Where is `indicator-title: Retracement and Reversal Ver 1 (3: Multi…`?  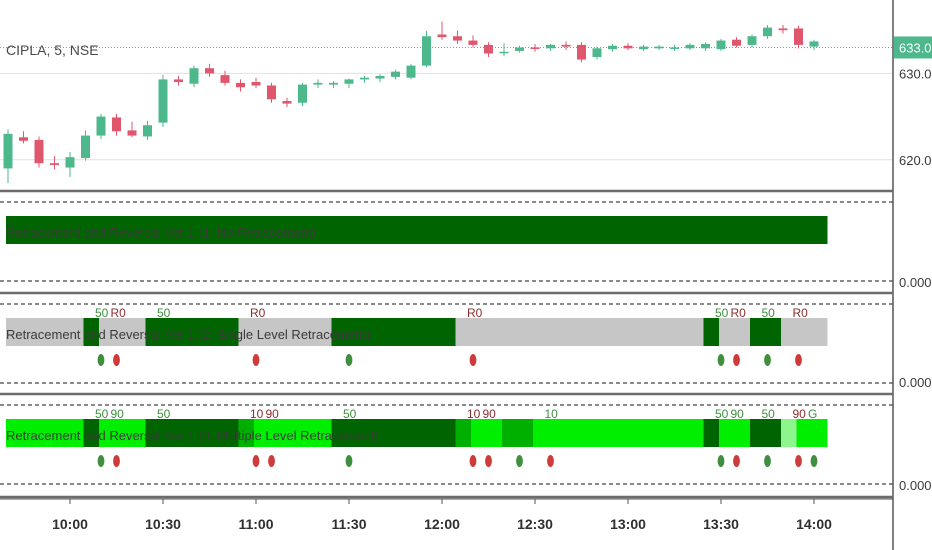
indicator-title: Retracement and Reversal Ver 1 (3: Multi… is located at coordinates (192, 435).